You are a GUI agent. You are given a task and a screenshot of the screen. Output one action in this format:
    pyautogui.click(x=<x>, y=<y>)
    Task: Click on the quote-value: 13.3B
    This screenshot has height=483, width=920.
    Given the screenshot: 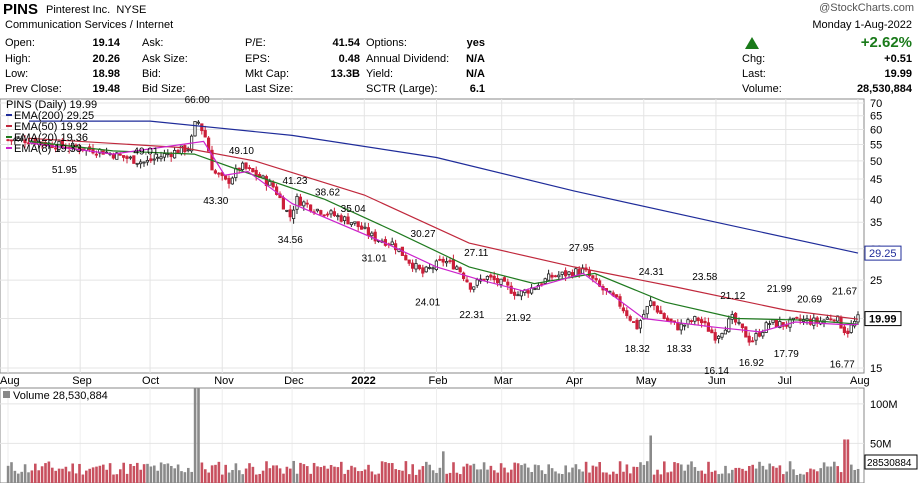 What is the action you would take?
    pyautogui.click(x=345, y=74)
    